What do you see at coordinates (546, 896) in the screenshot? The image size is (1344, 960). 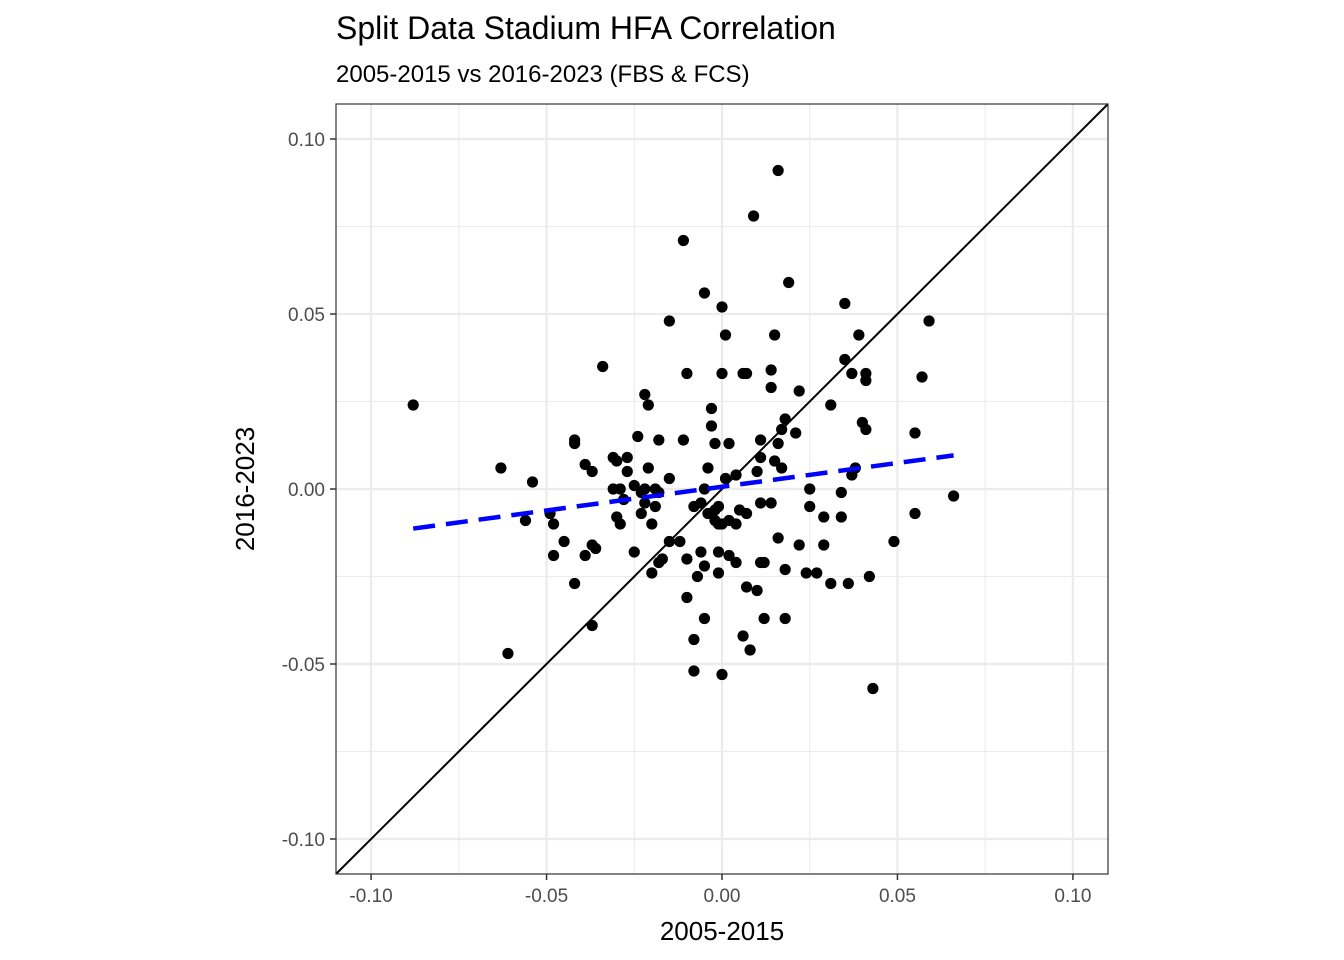 I see `x-tick-label: -0.05` at bounding box center [546, 896].